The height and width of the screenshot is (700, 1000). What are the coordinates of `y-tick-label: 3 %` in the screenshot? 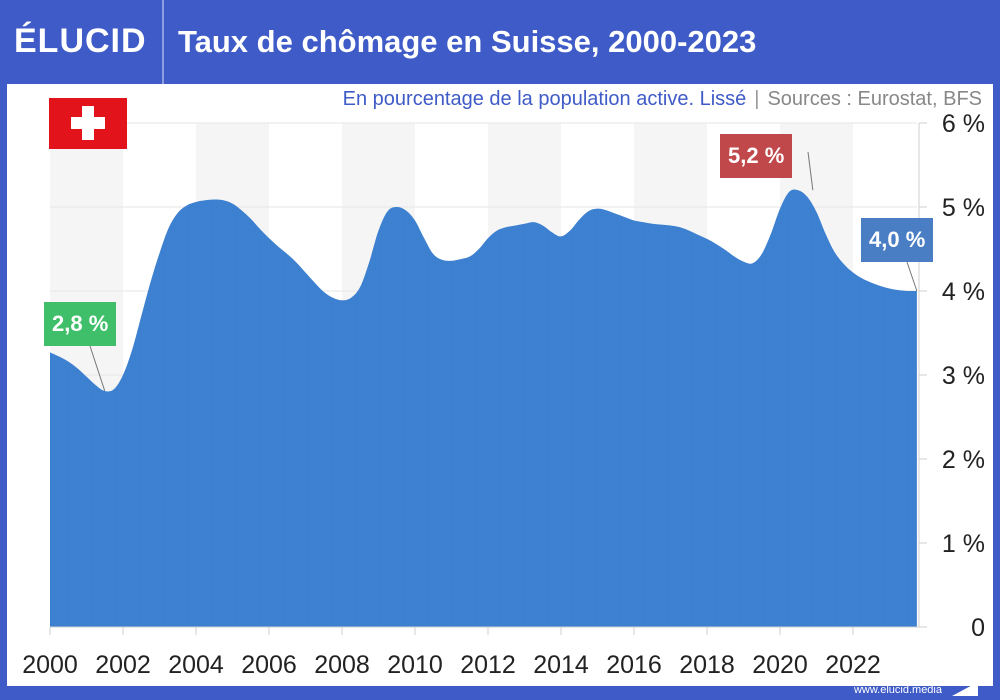 It's located at (963, 376).